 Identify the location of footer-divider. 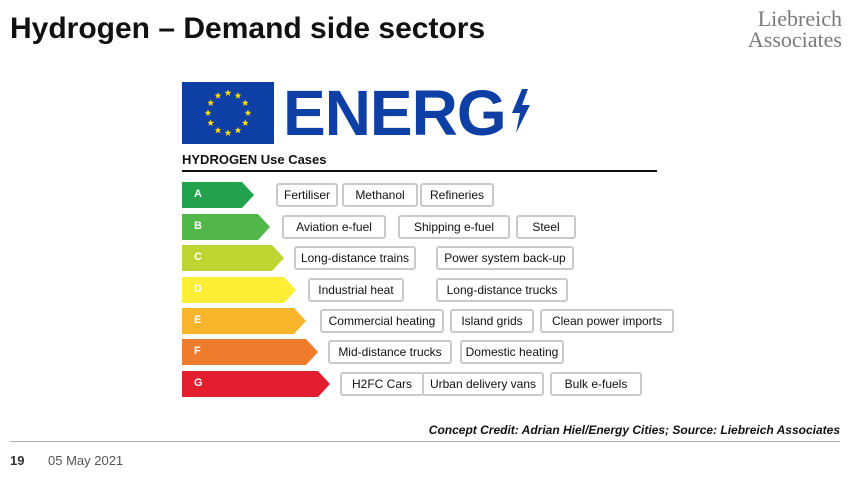
(425, 441).